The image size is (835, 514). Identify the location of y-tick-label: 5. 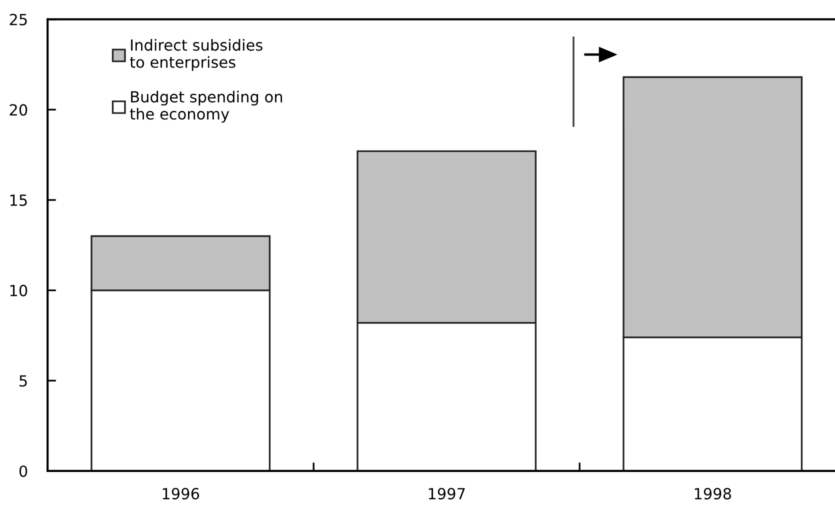
(23, 381).